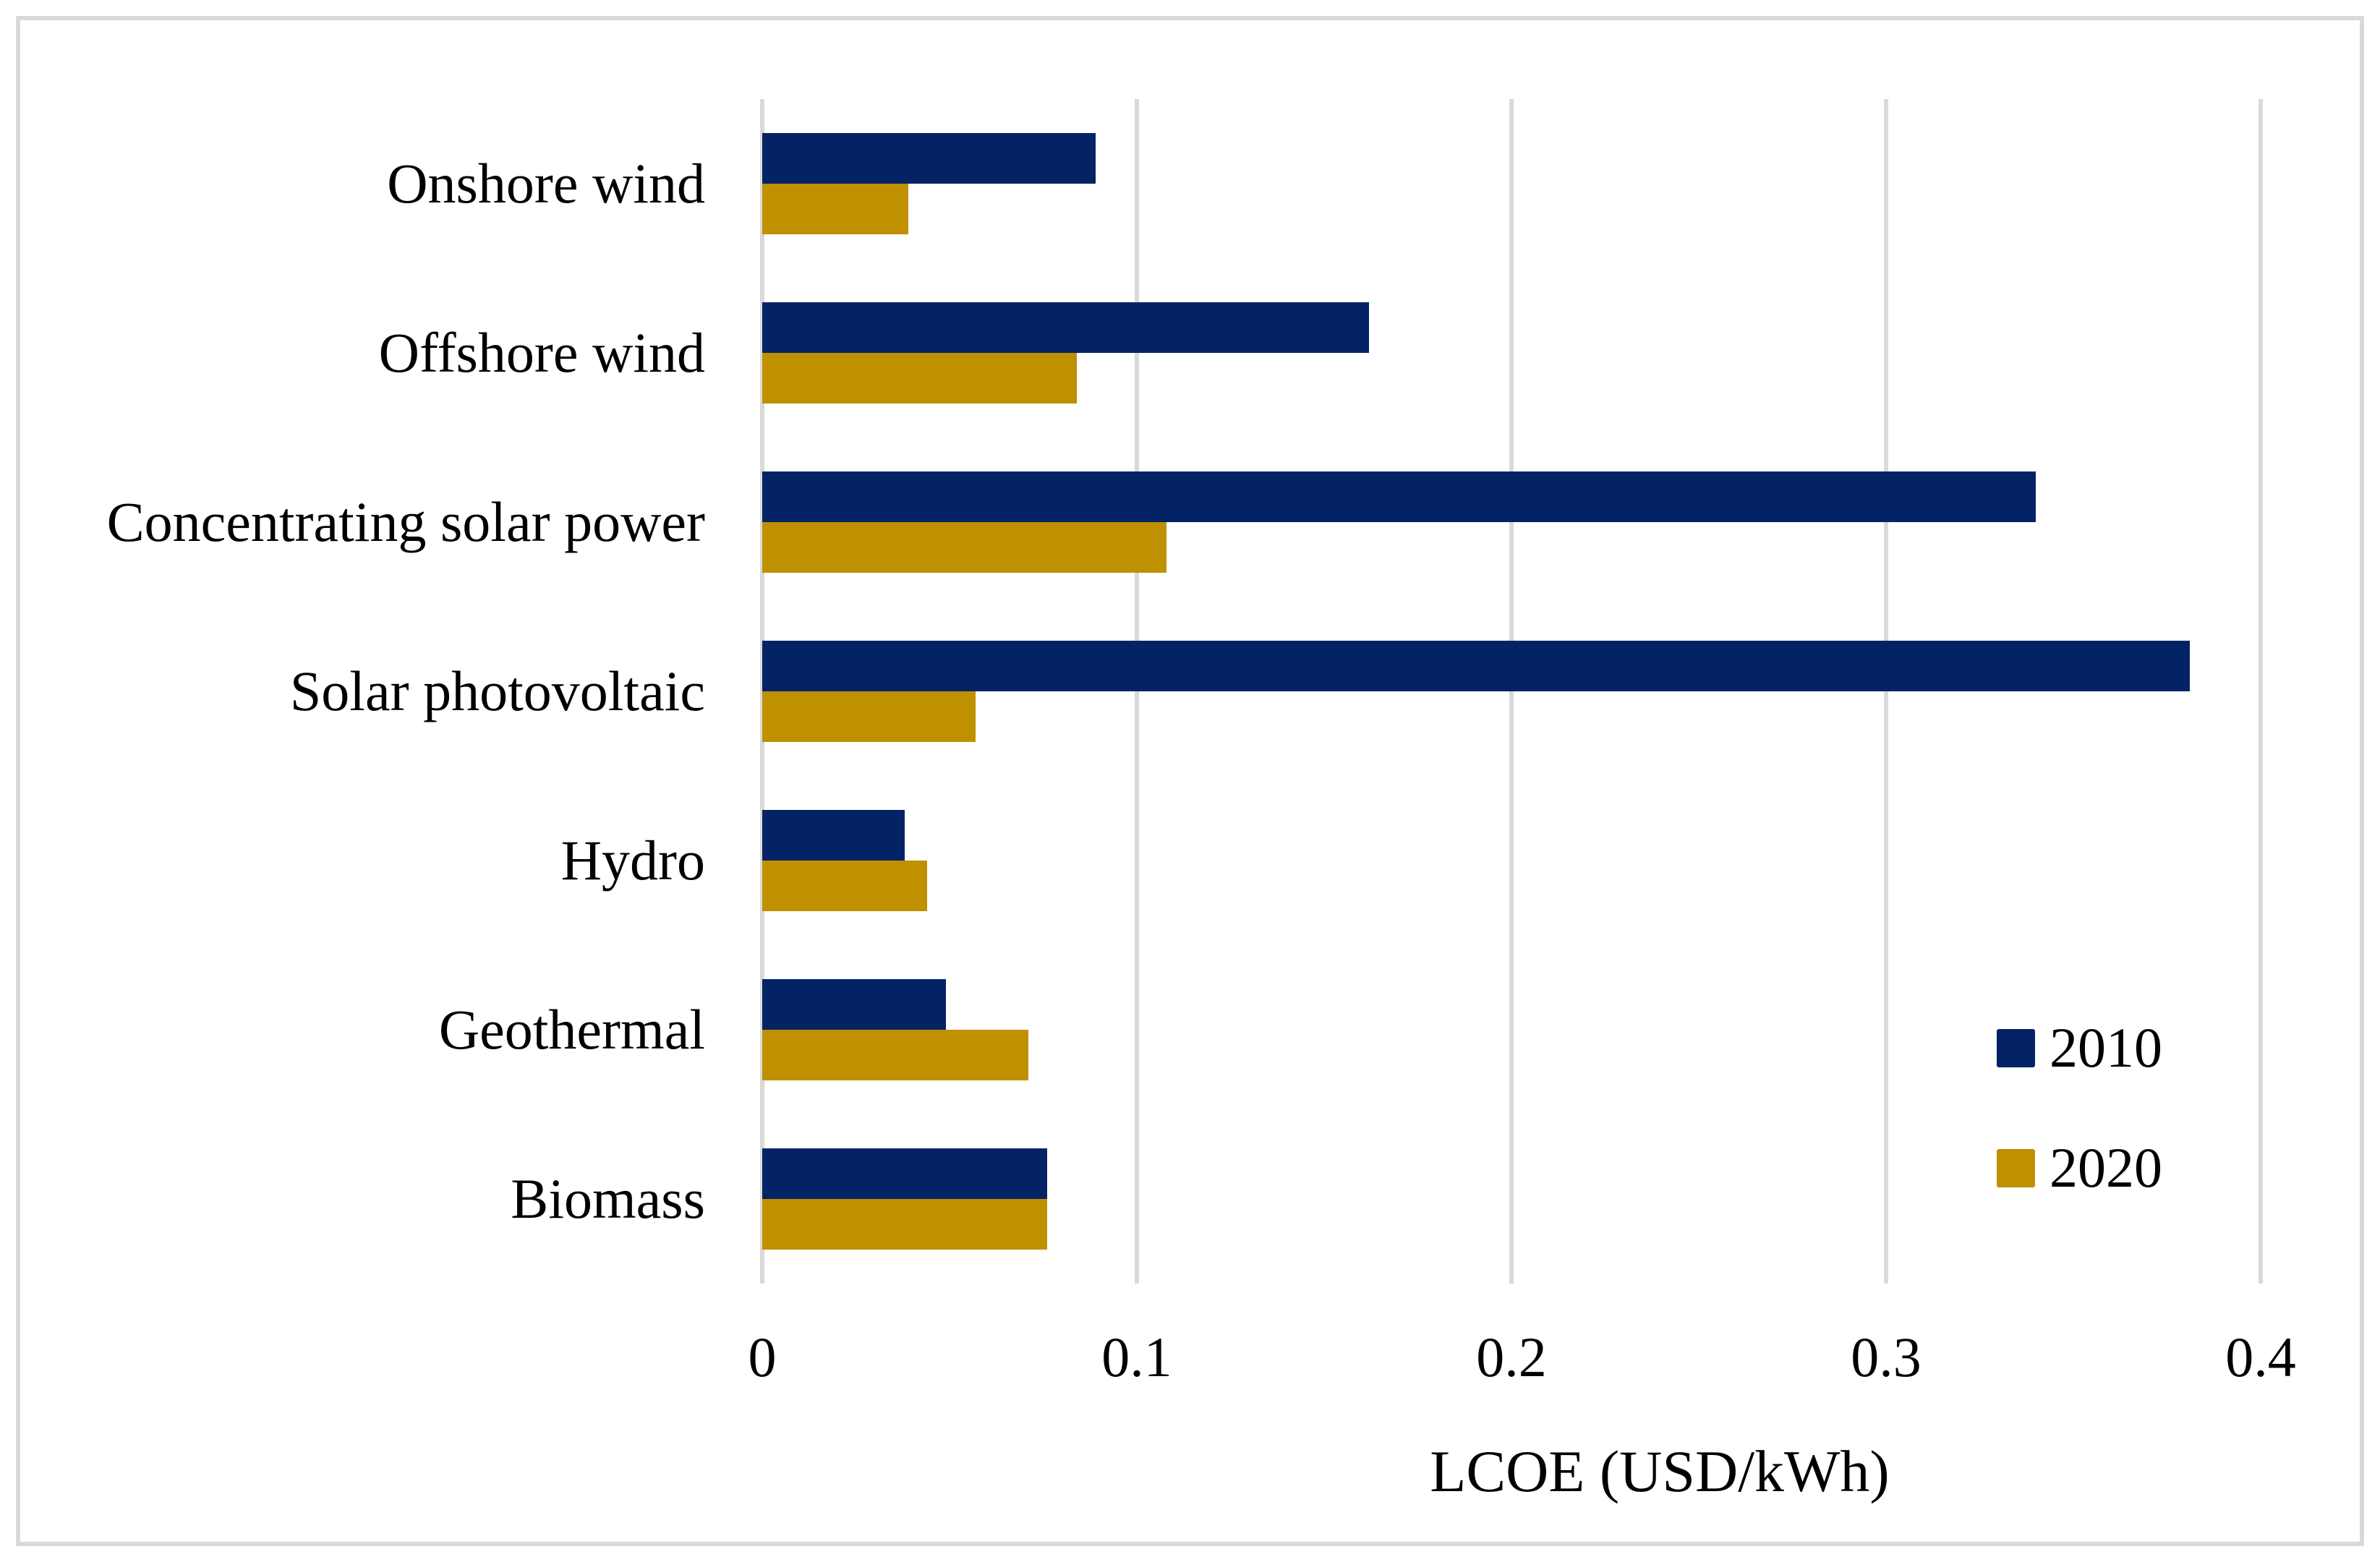  What do you see at coordinates (1511, 691) in the screenshot?
I see `gridline-x-0.2` at bounding box center [1511, 691].